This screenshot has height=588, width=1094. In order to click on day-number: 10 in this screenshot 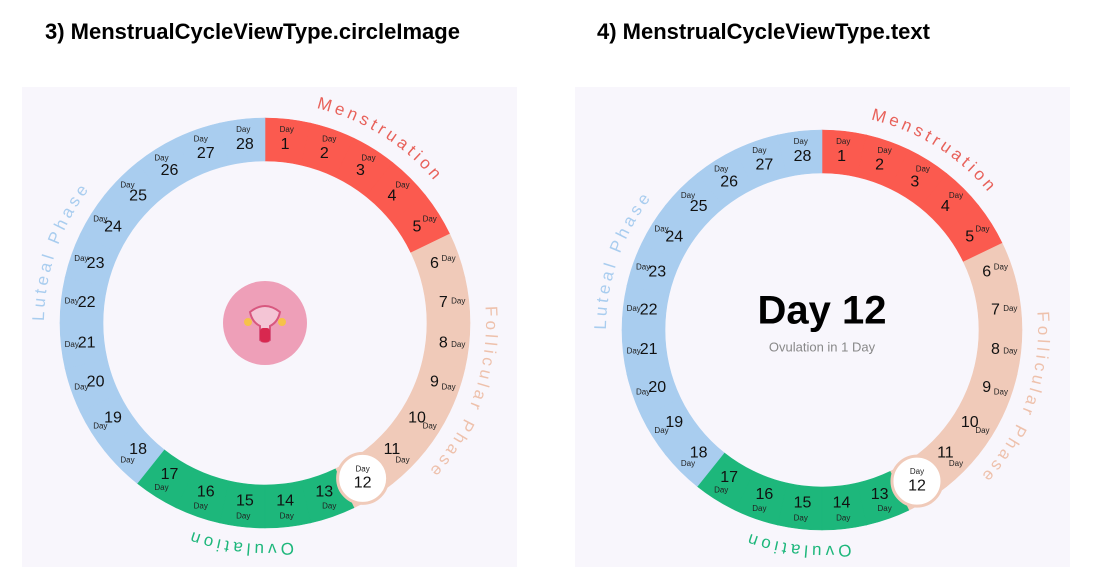, I will do `click(417, 418)`.